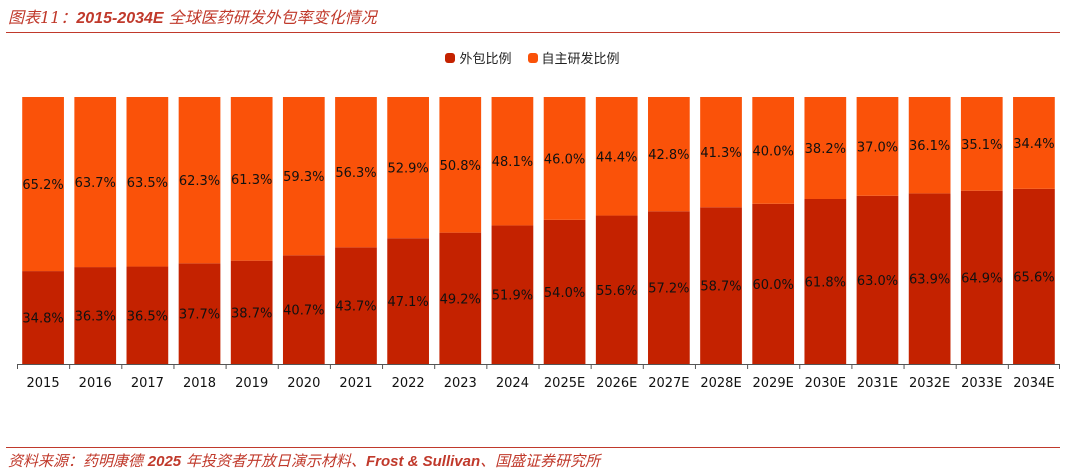  I want to click on data-label-outsourced-2024: 51.9%, so click(512, 296).